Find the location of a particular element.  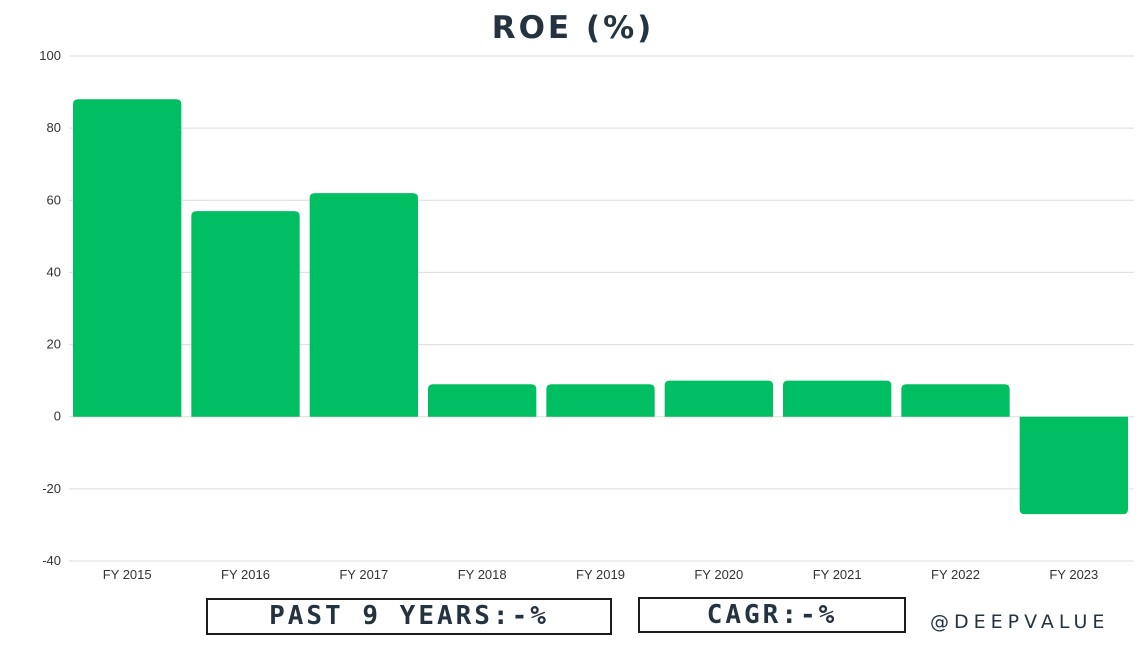

past-years-box: PAST 9 YEARS:-% is located at coordinates (409, 616).